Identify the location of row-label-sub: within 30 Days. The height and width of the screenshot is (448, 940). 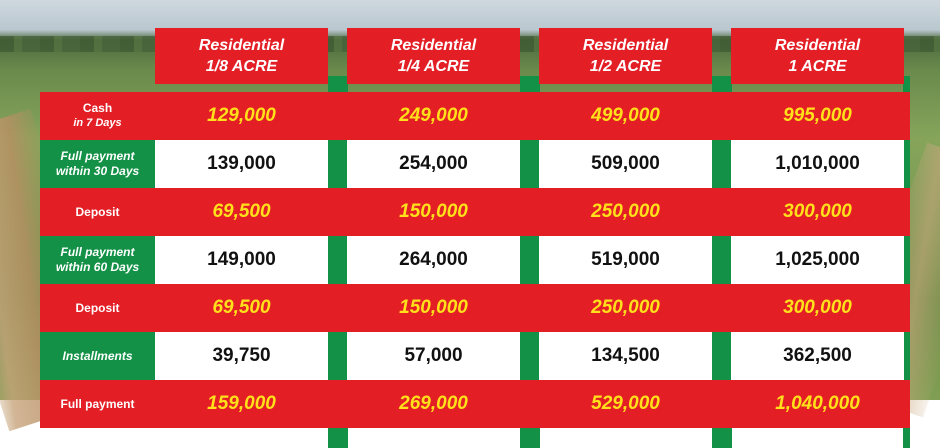
(97, 171).